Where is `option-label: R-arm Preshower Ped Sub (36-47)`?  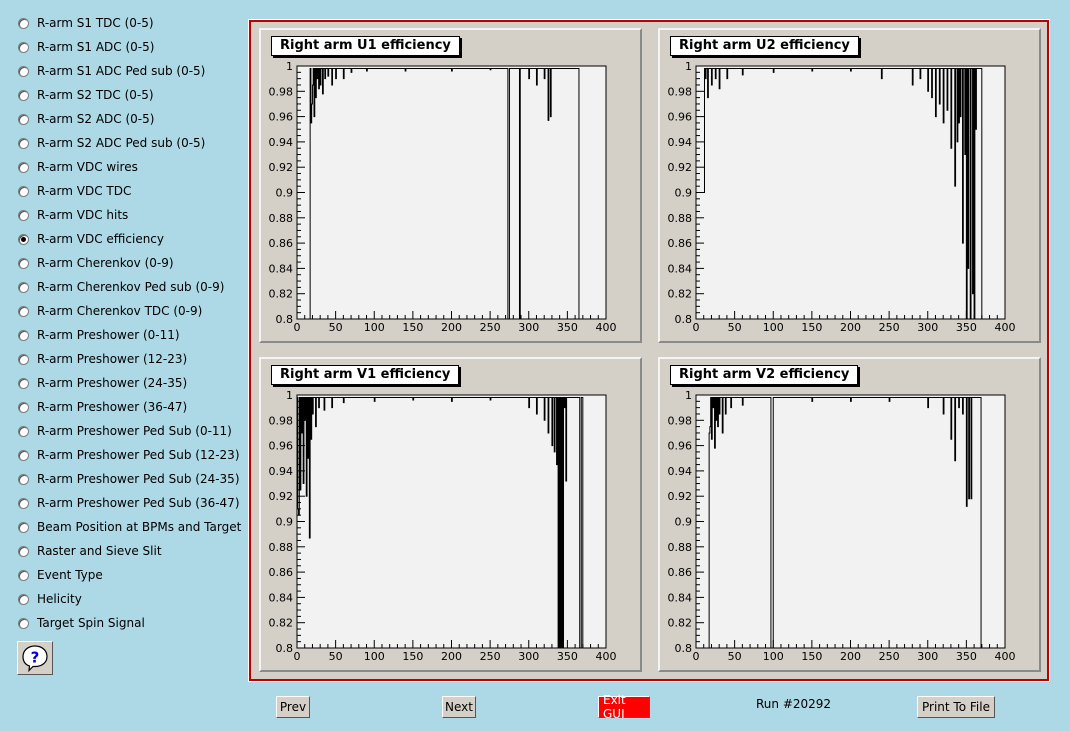 option-label: R-arm Preshower Ped Sub (36-47) is located at coordinates (138, 503).